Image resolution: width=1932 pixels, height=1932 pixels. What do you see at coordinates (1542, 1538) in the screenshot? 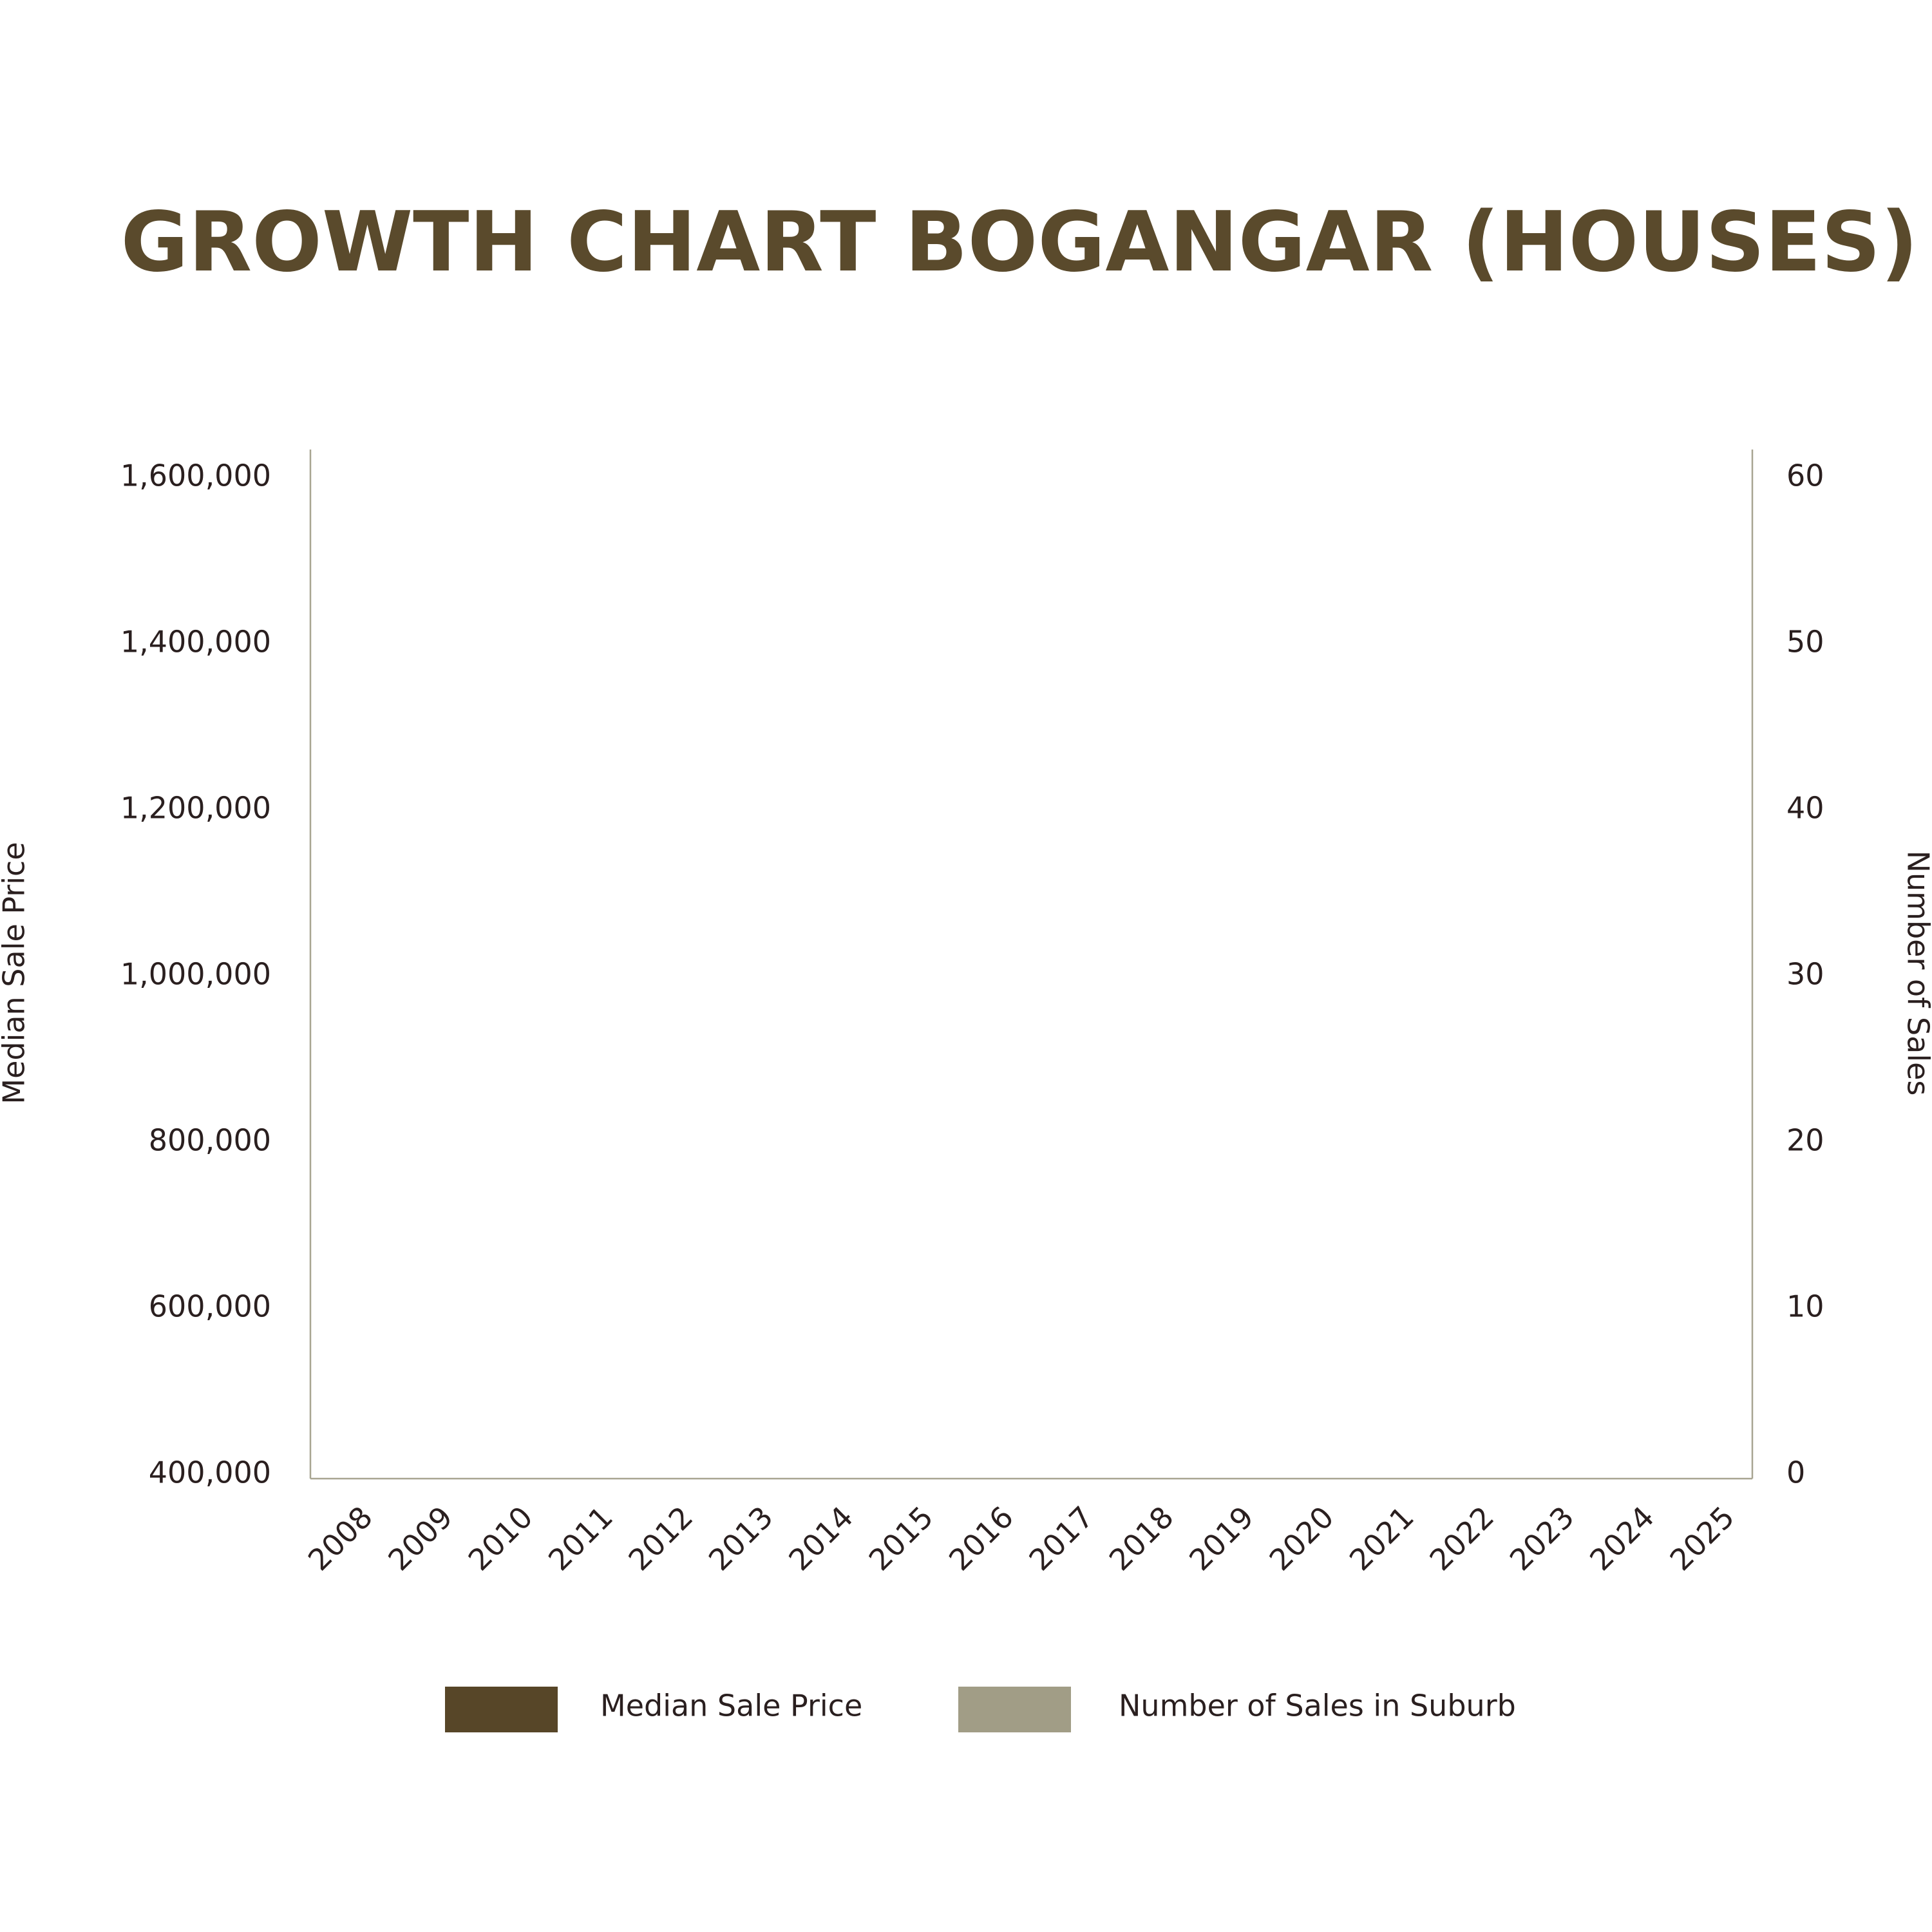
I see `x-tick-label: 2023` at bounding box center [1542, 1538].